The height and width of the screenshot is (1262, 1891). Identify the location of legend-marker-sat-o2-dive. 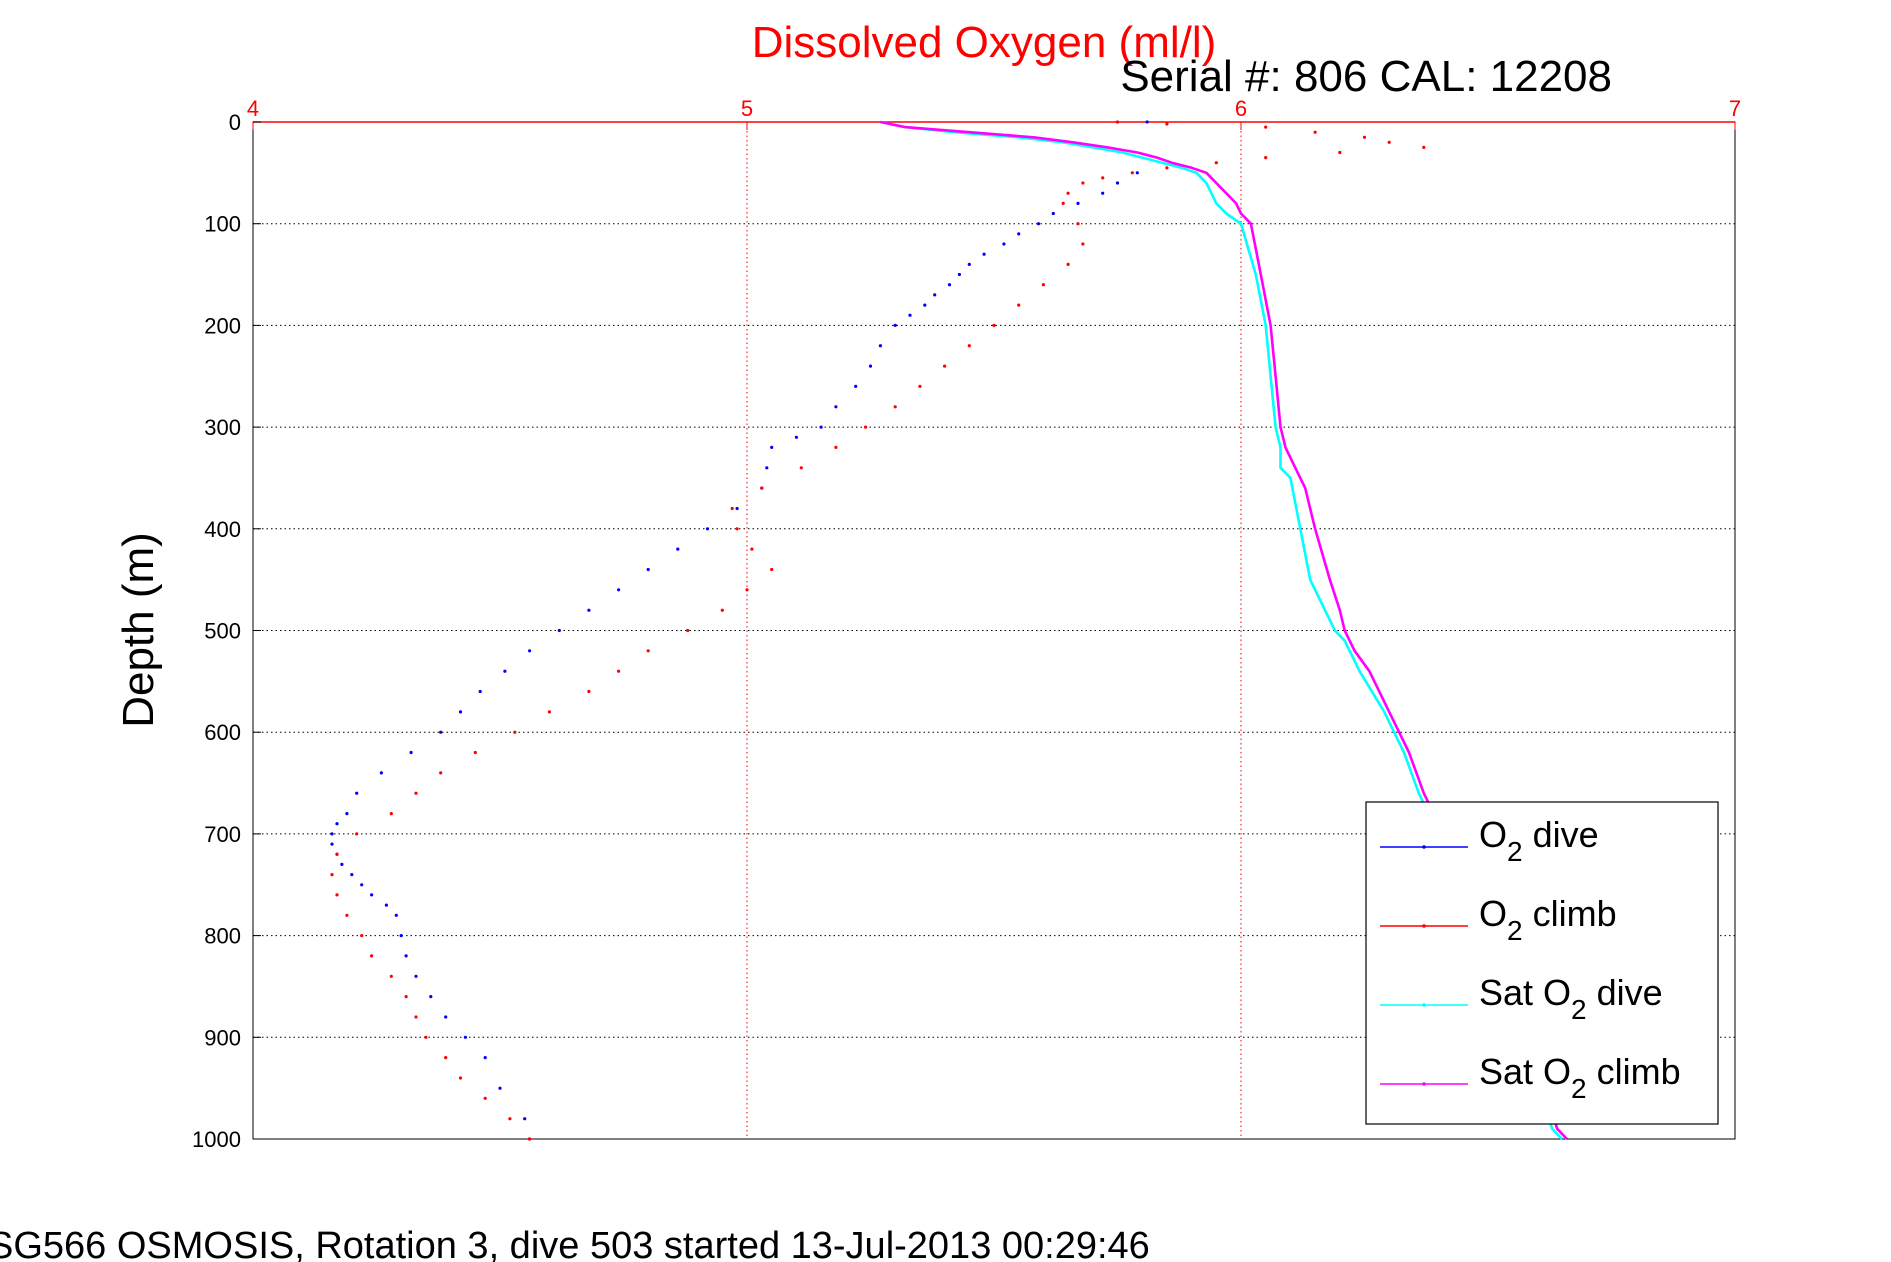
(1424, 1005).